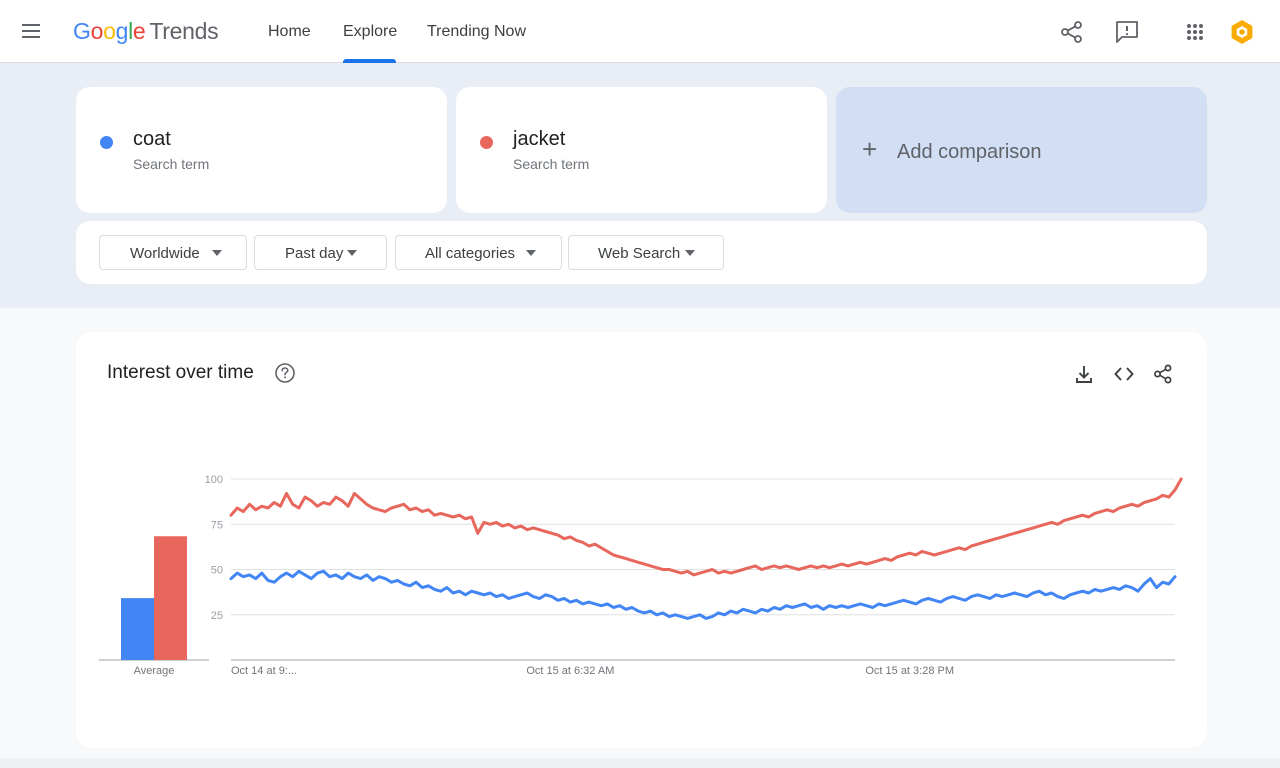 Image resolution: width=1280 pixels, height=768 pixels. I want to click on search-term-name: jacket, so click(539, 139).